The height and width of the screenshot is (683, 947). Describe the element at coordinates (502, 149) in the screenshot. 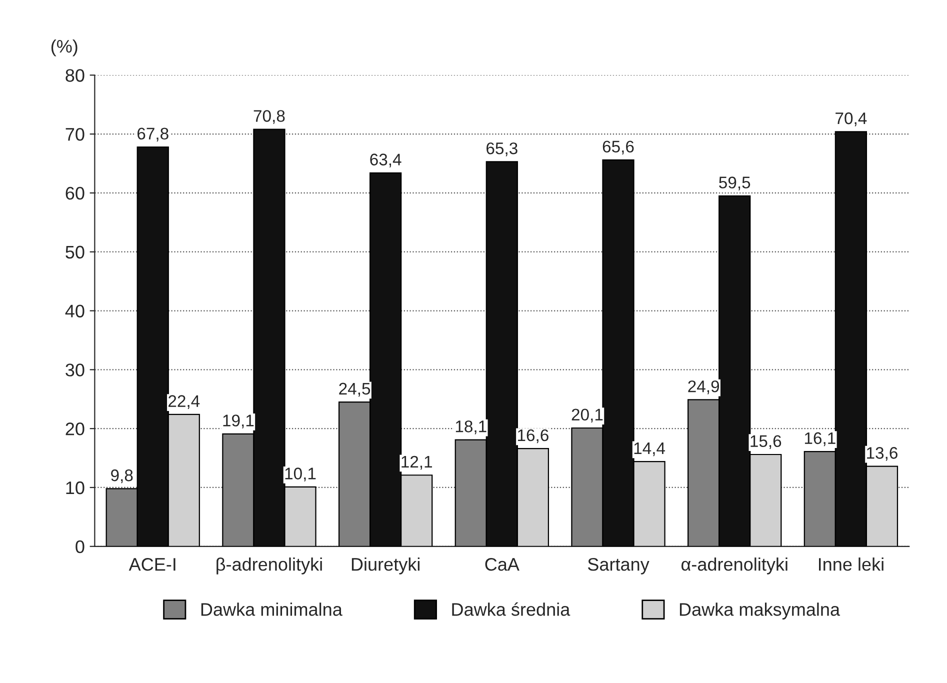

I see `text: 65,3` at that location.